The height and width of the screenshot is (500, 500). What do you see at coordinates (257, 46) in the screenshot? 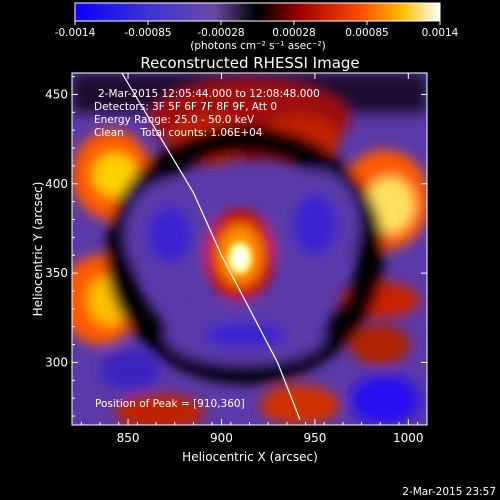
I see `colorbar-units: (photons cm⁻² s⁻¹ asec⁻²)` at bounding box center [257, 46].